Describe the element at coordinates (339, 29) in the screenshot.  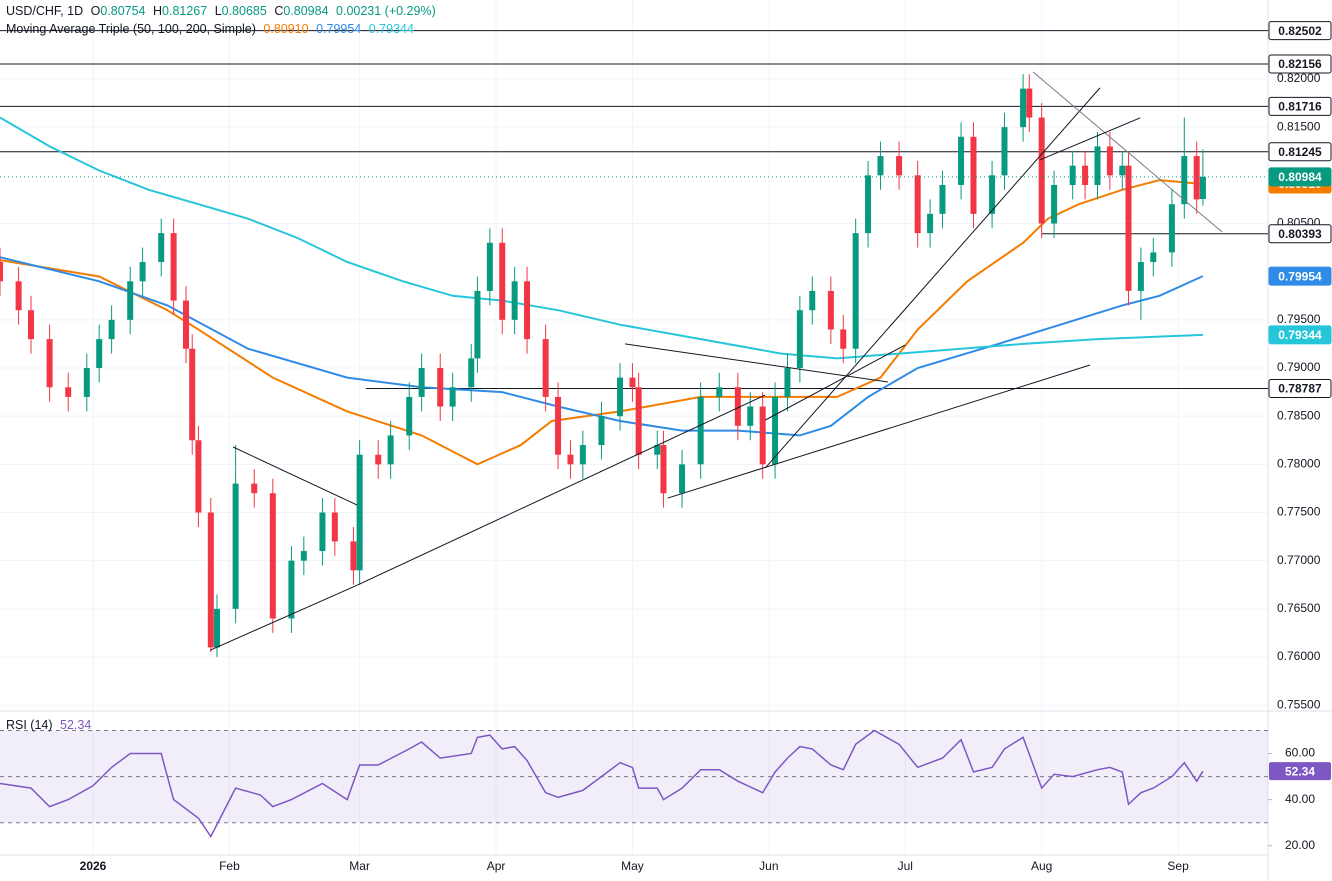
I see `ma-value: 0.79954` at that location.